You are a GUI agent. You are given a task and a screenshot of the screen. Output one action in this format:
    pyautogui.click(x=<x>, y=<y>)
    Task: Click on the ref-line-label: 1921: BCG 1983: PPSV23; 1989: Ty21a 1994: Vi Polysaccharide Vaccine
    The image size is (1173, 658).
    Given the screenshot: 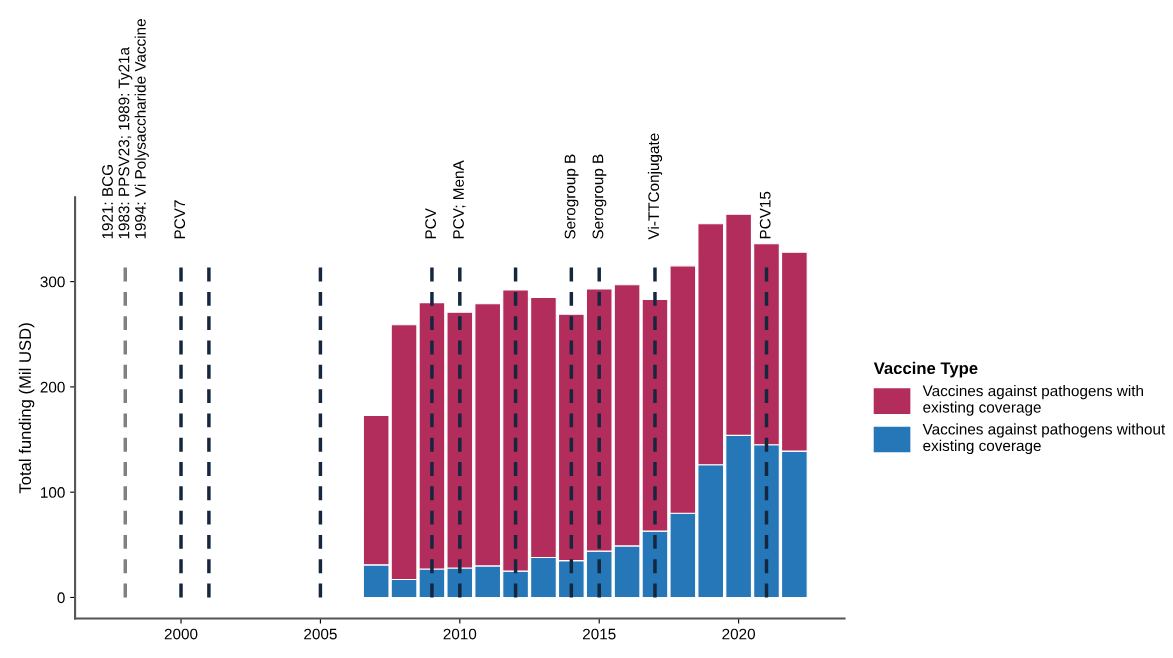 What is the action you would take?
    pyautogui.click(x=125, y=129)
    